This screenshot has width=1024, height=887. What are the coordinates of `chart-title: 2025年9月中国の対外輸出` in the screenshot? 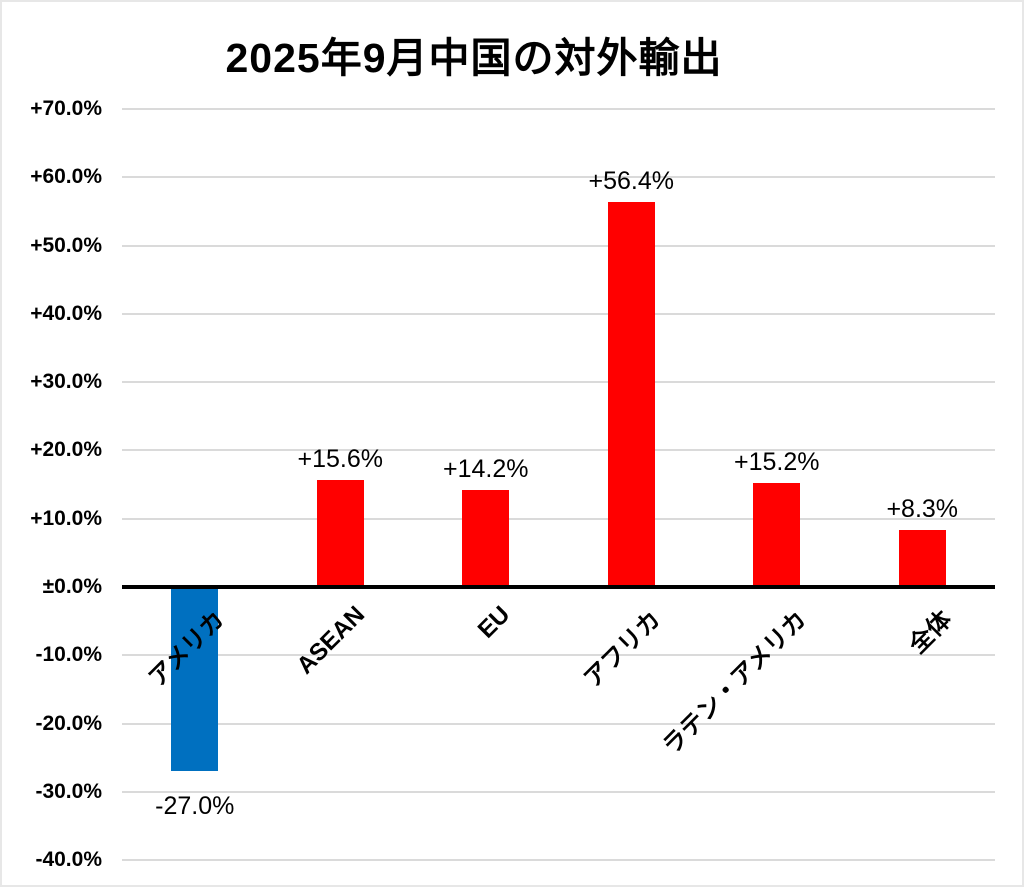 It's located at (474, 58).